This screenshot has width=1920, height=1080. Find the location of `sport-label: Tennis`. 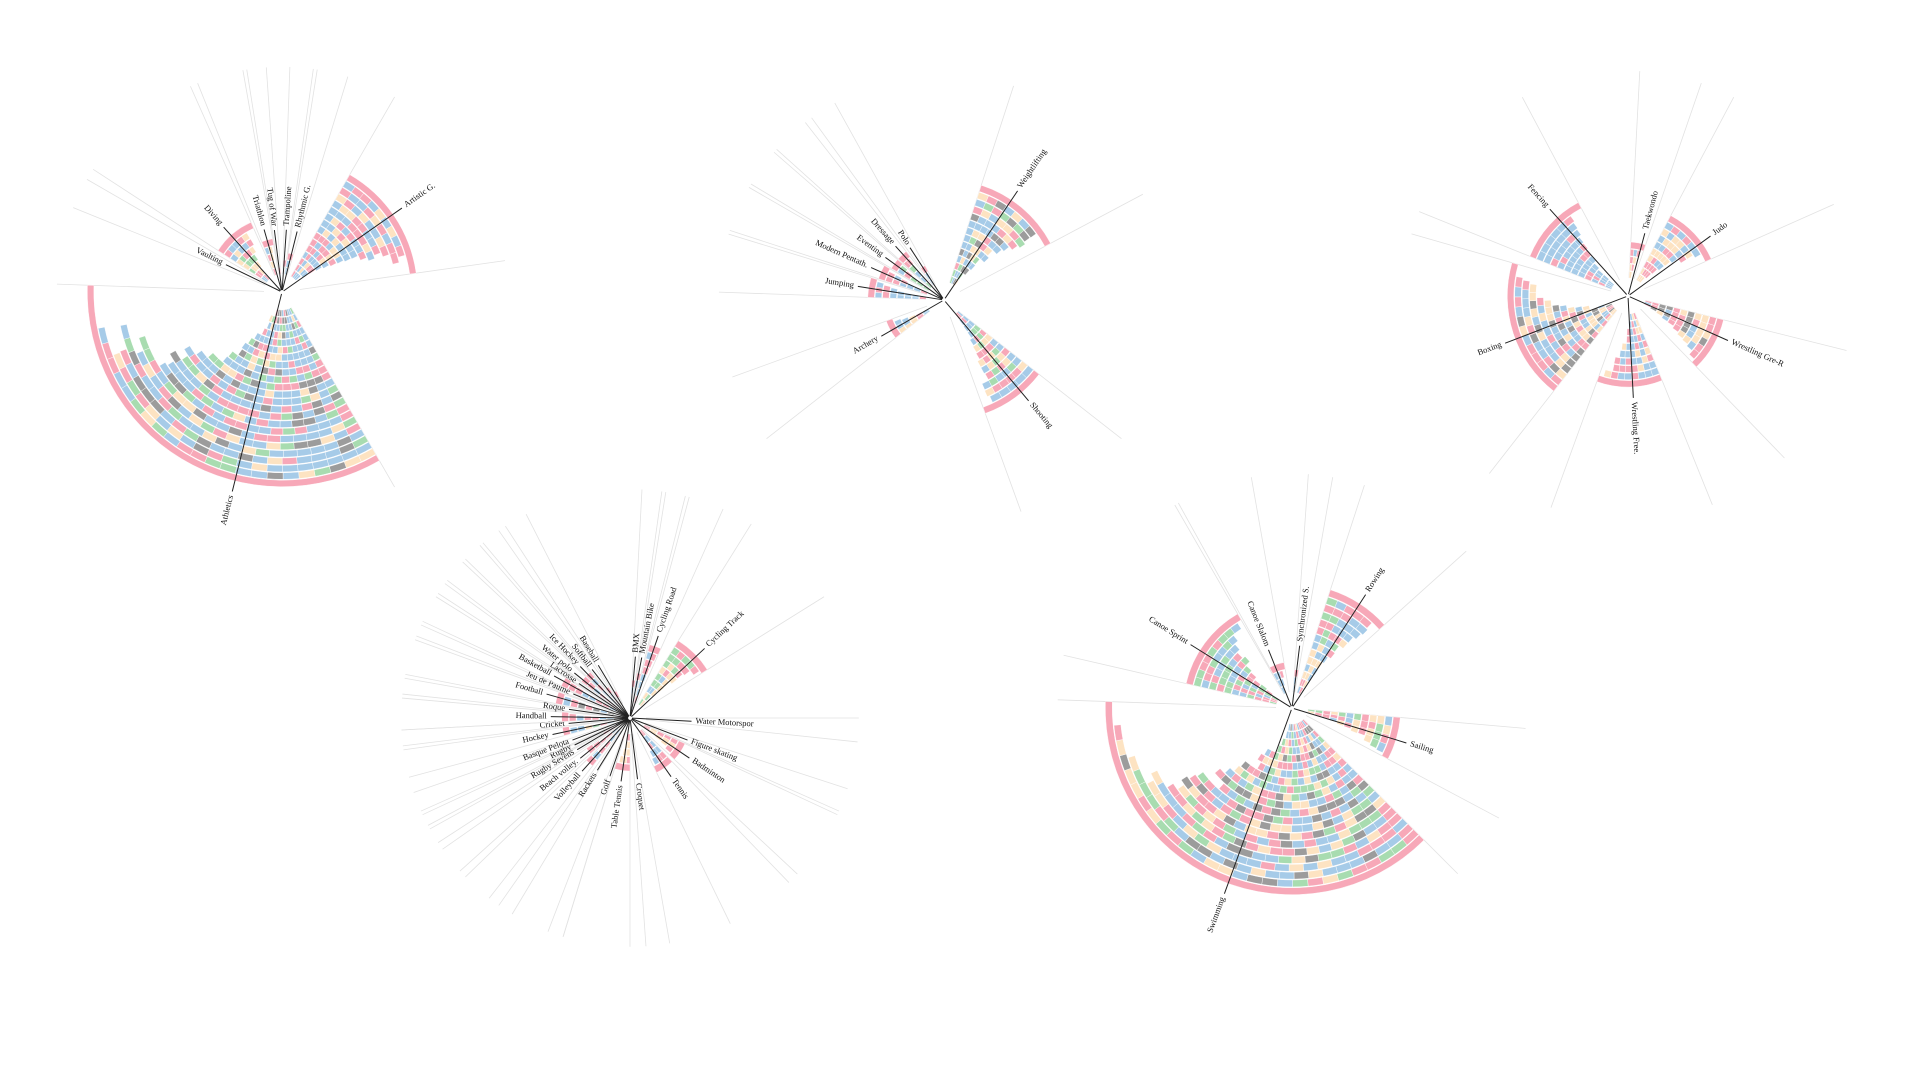

sport-label: Tennis is located at coordinates (680, 788).